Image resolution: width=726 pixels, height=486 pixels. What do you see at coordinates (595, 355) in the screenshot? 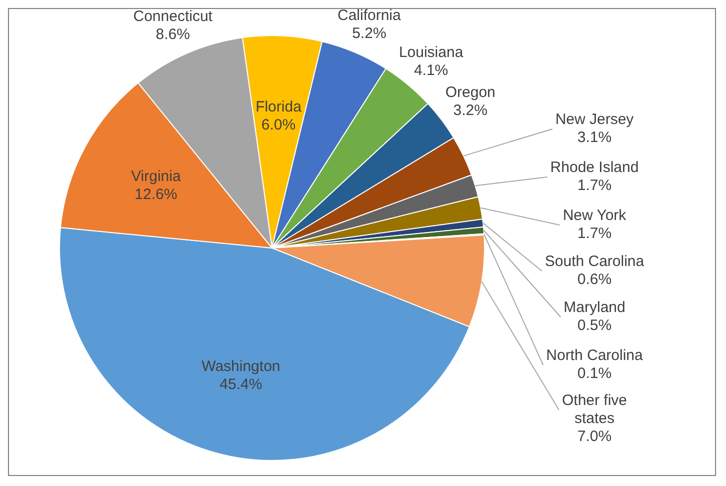
I see `slice-label: North Carolina` at bounding box center [595, 355].